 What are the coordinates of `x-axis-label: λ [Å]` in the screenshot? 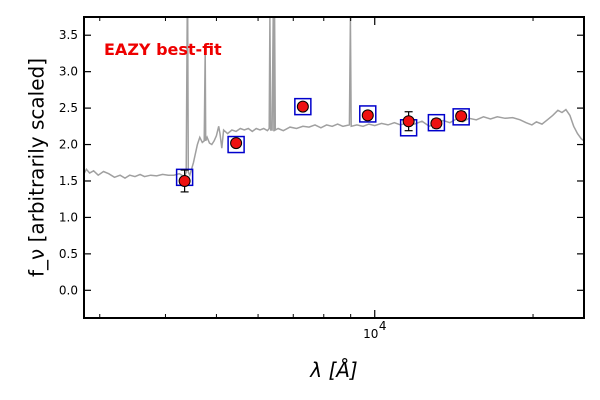 It's located at (333, 370).